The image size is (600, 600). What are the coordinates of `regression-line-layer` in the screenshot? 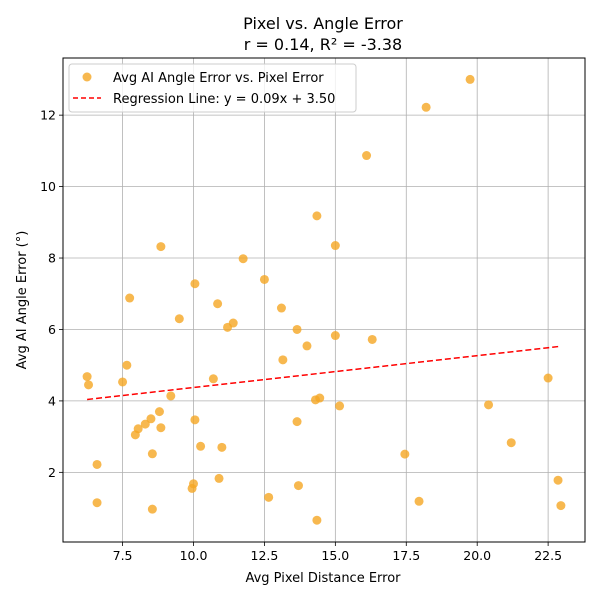 It's located at (324, 373).